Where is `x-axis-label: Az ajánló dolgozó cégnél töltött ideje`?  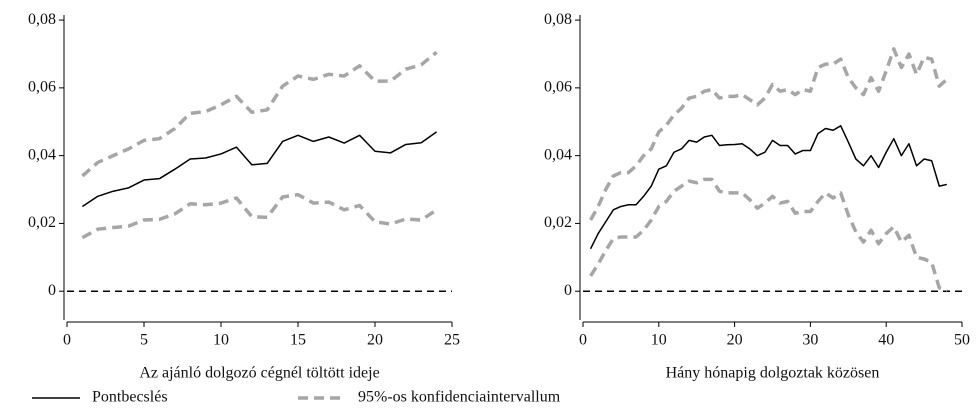 x-axis-label: Az ajánló dolgozó cégnél töltött ideje is located at coordinates (259, 373).